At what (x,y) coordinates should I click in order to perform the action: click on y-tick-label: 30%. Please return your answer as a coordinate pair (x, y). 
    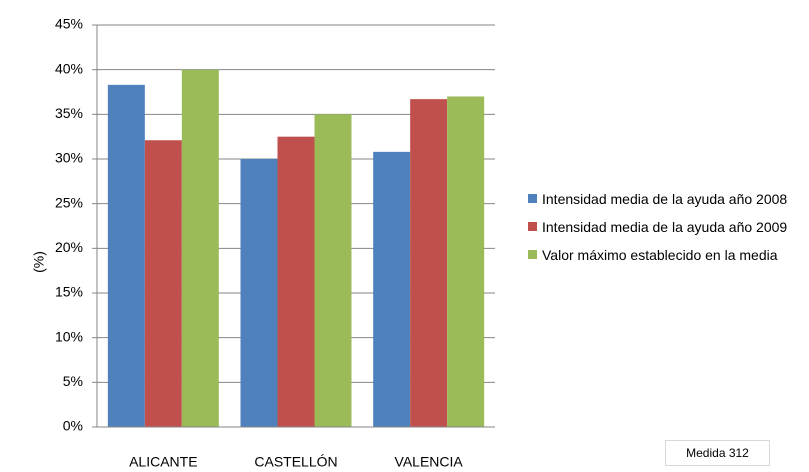
    Looking at the image, I should click on (69, 158).